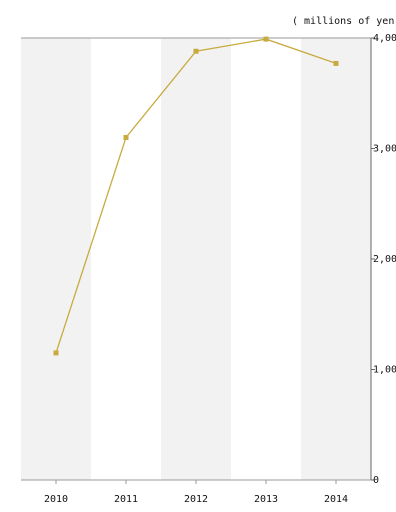 This screenshot has width=396, height=512. What do you see at coordinates (196, 492) in the screenshot?
I see `x-axis: 2010 2011 2012 2013 2014` at bounding box center [196, 492].